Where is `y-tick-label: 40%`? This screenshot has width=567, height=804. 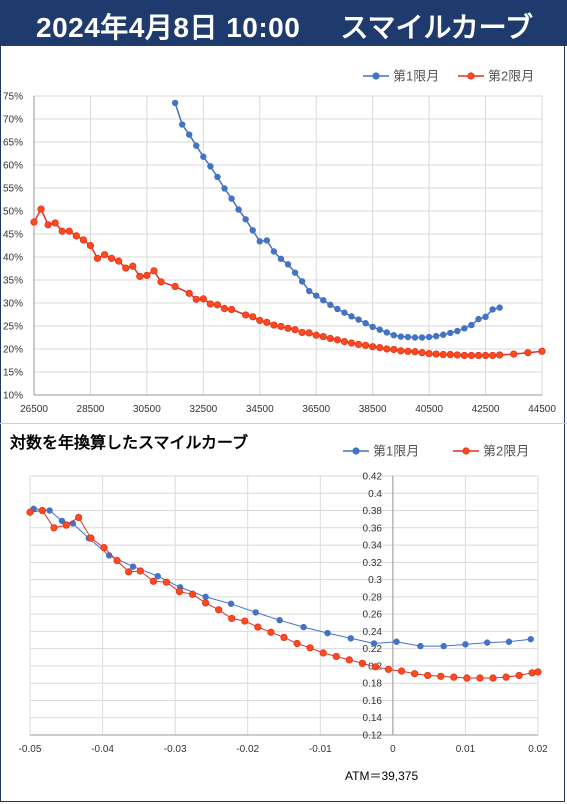
y-tick-label: 40% is located at coordinates (13, 258).